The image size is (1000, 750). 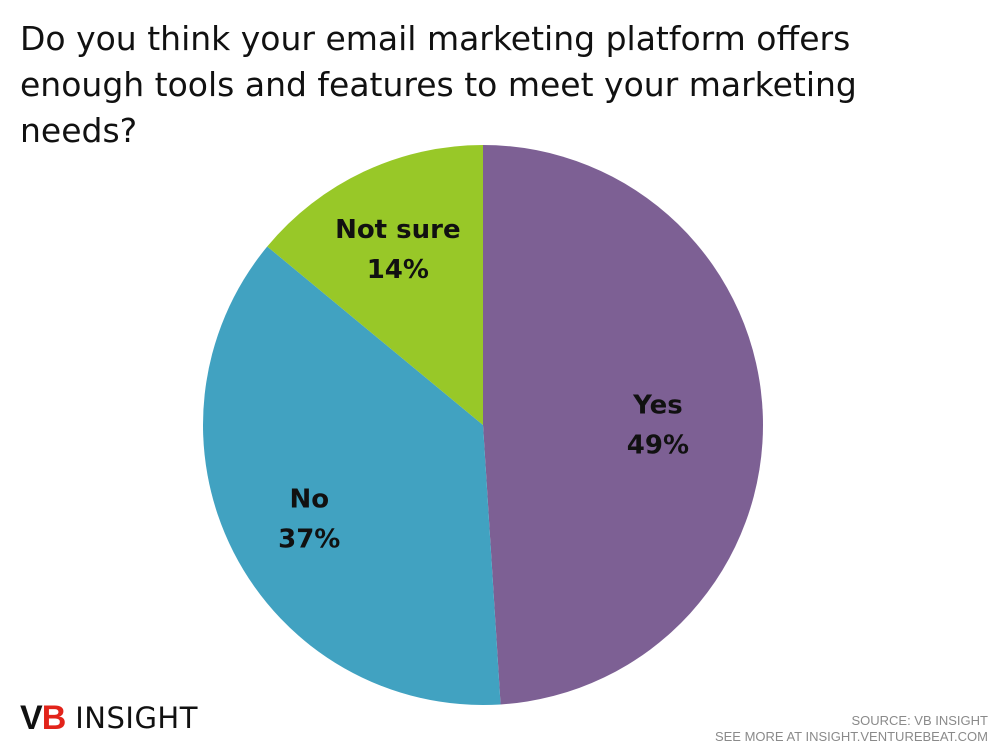 What do you see at coordinates (919, 720) in the screenshot?
I see `source-line: SOURCE: VB INSIGHT` at bounding box center [919, 720].